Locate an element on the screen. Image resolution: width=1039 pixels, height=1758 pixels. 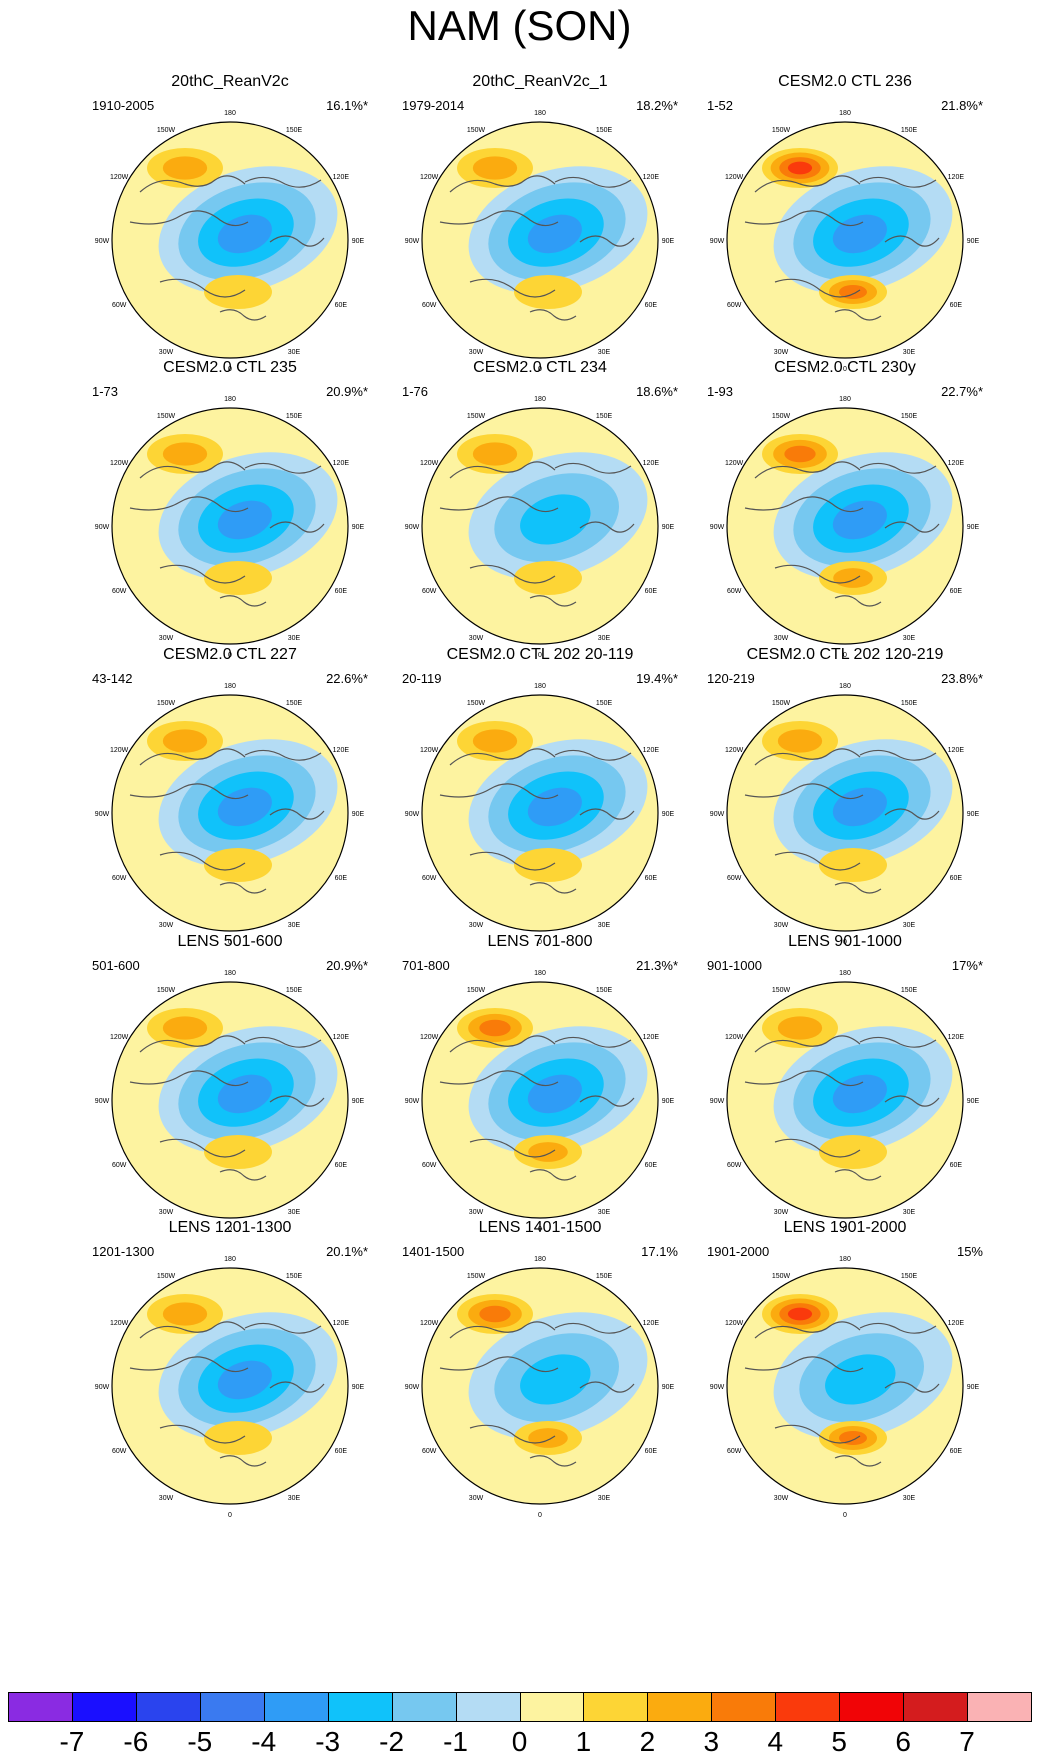
colorbar-tick-label: 3 is located at coordinates (711, 1741).